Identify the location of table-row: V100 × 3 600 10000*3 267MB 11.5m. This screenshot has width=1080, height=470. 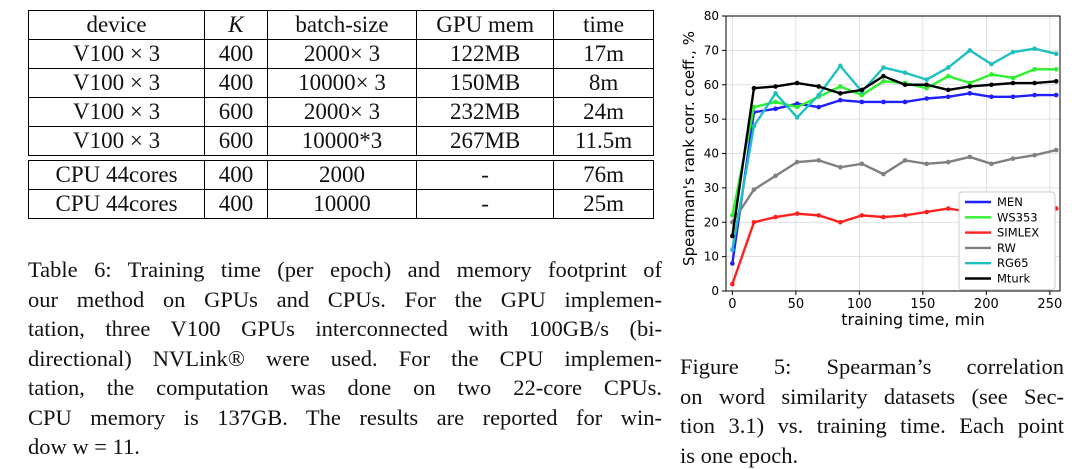
(341, 141).